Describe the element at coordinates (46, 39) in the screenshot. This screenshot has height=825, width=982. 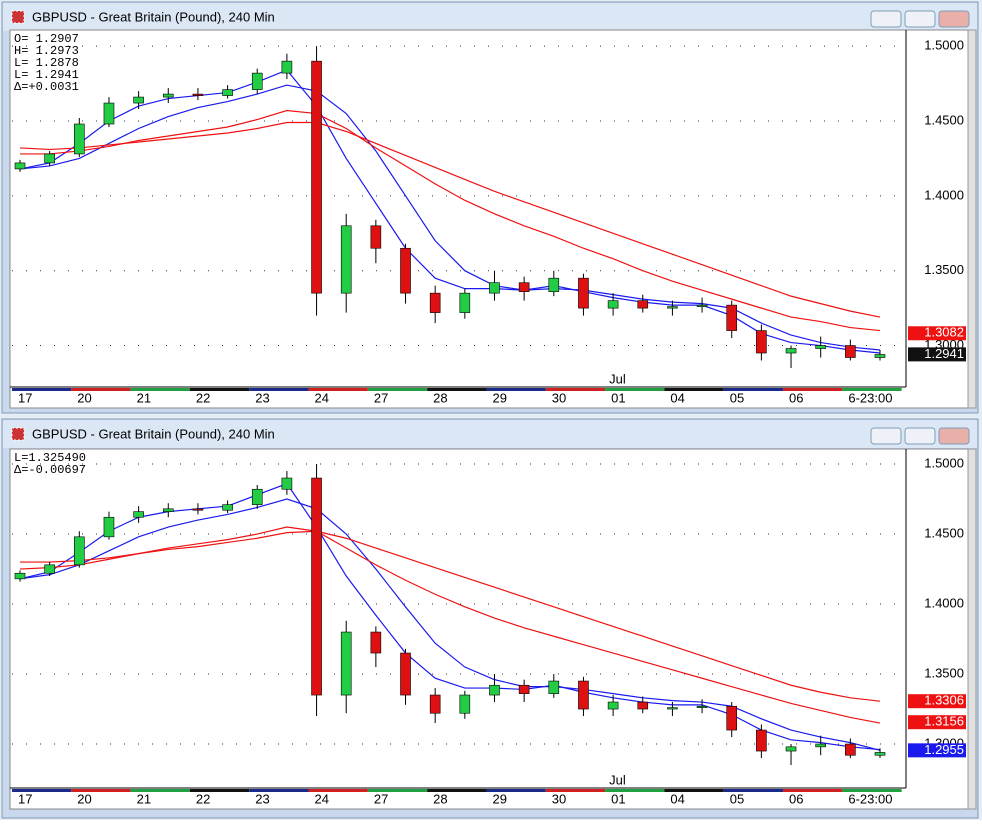
I see `ohlc-info: O= 1.2907` at that location.